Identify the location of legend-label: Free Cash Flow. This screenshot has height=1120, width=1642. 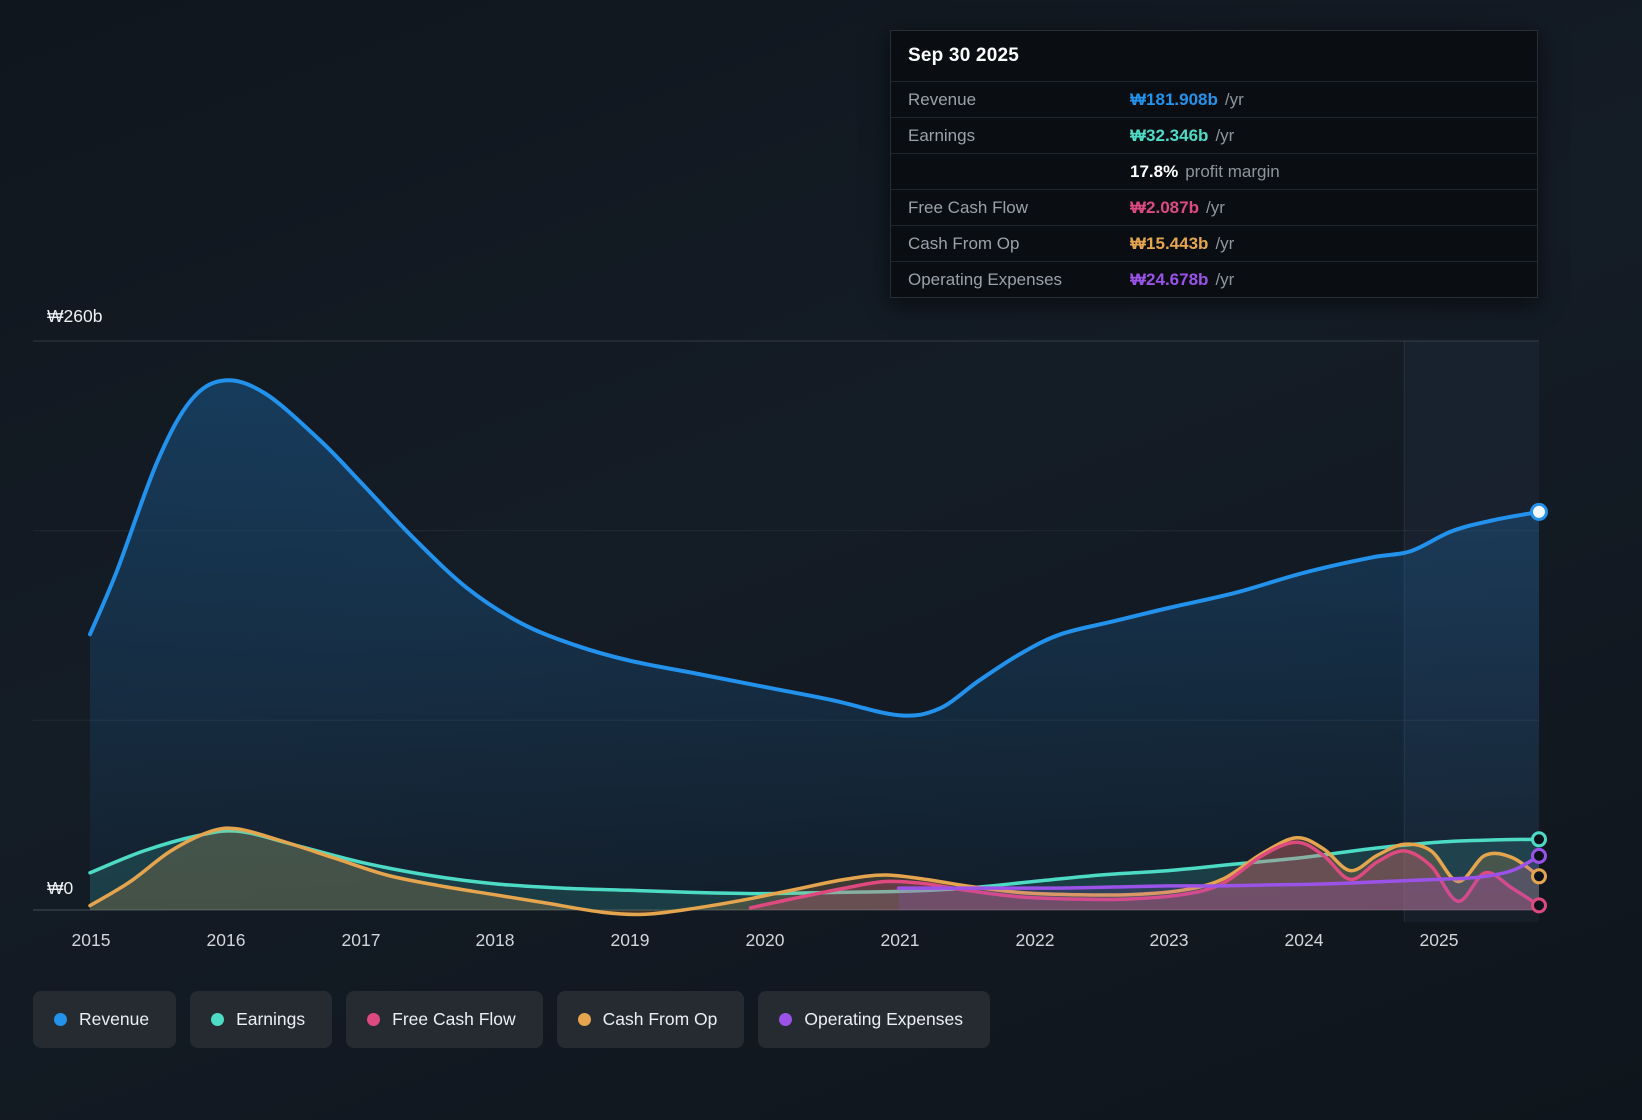
(454, 1019).